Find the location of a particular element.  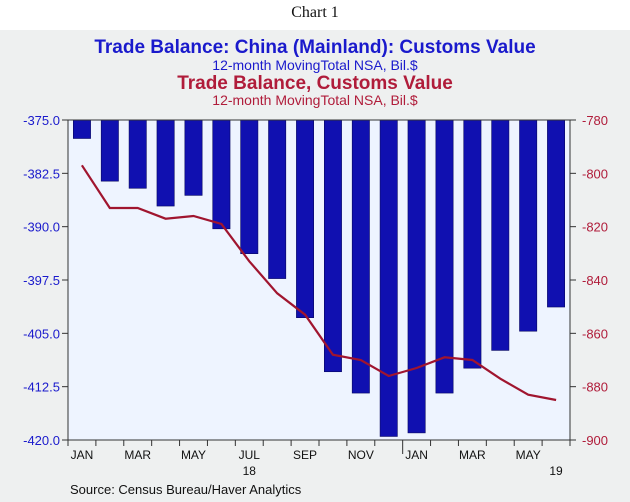

x-axis-tick-label: SEP is located at coordinates (305, 455).